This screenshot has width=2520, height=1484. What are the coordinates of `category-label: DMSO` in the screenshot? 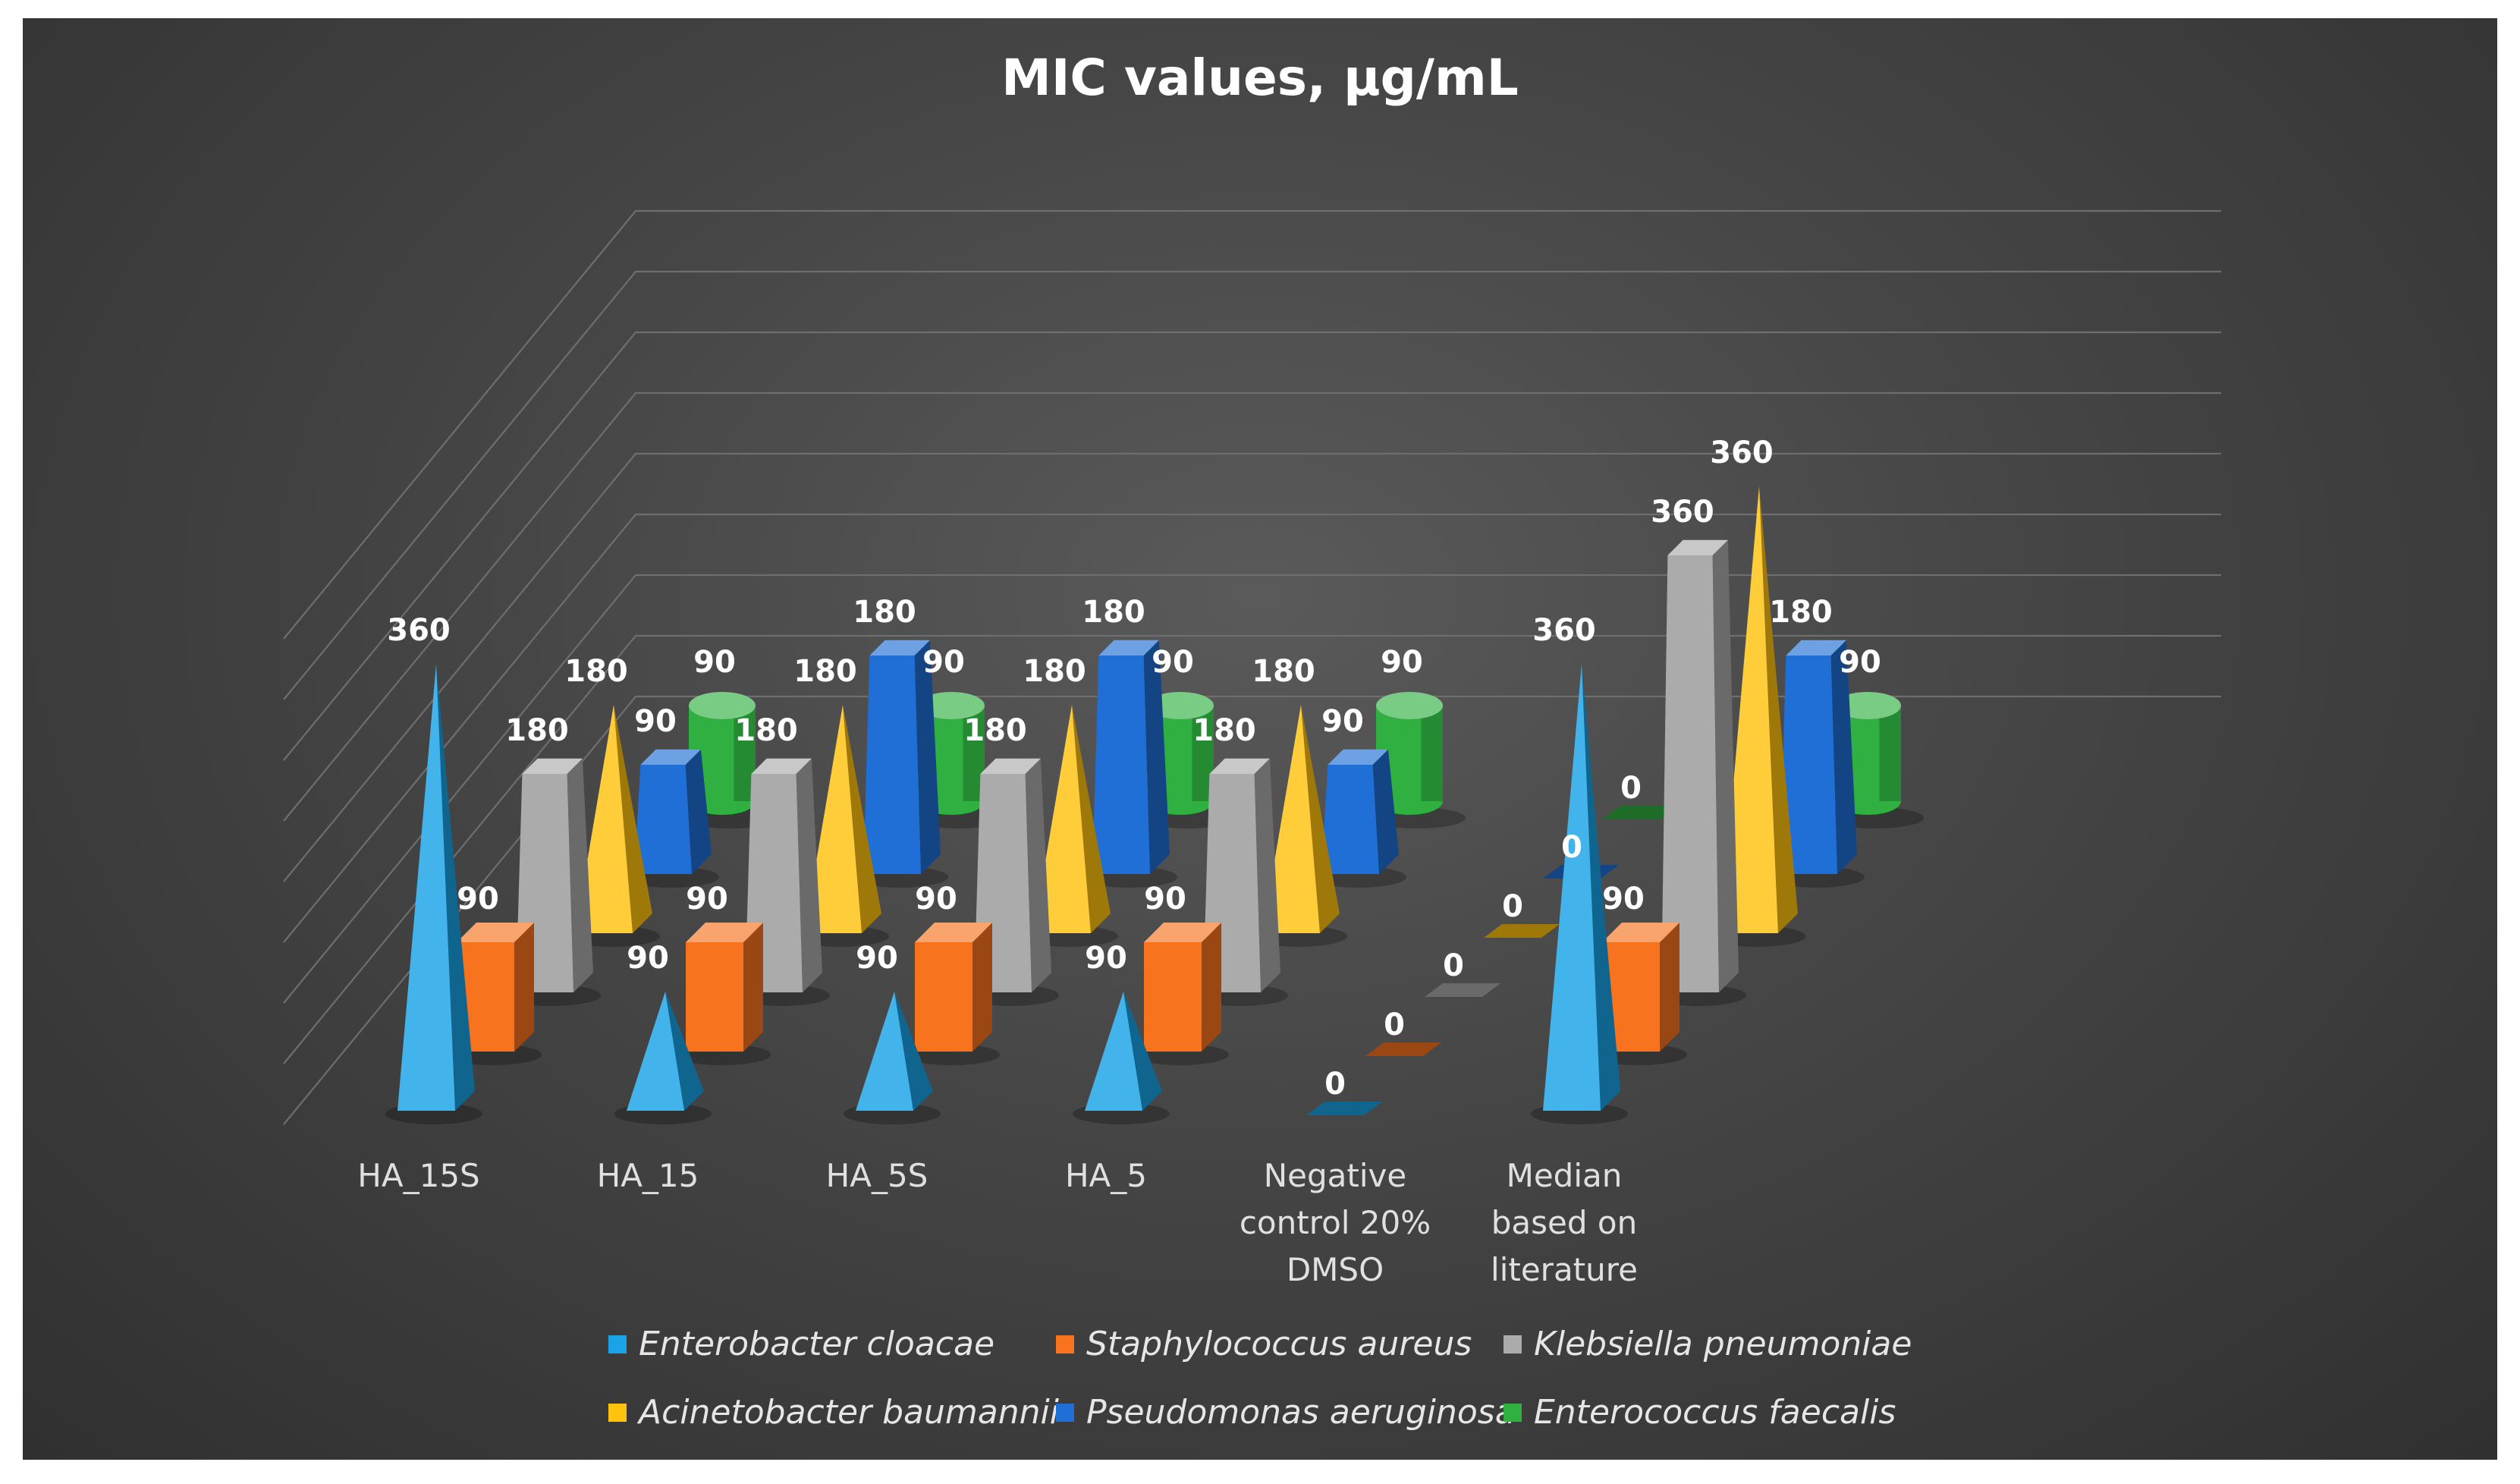 It's located at (1335, 1269).